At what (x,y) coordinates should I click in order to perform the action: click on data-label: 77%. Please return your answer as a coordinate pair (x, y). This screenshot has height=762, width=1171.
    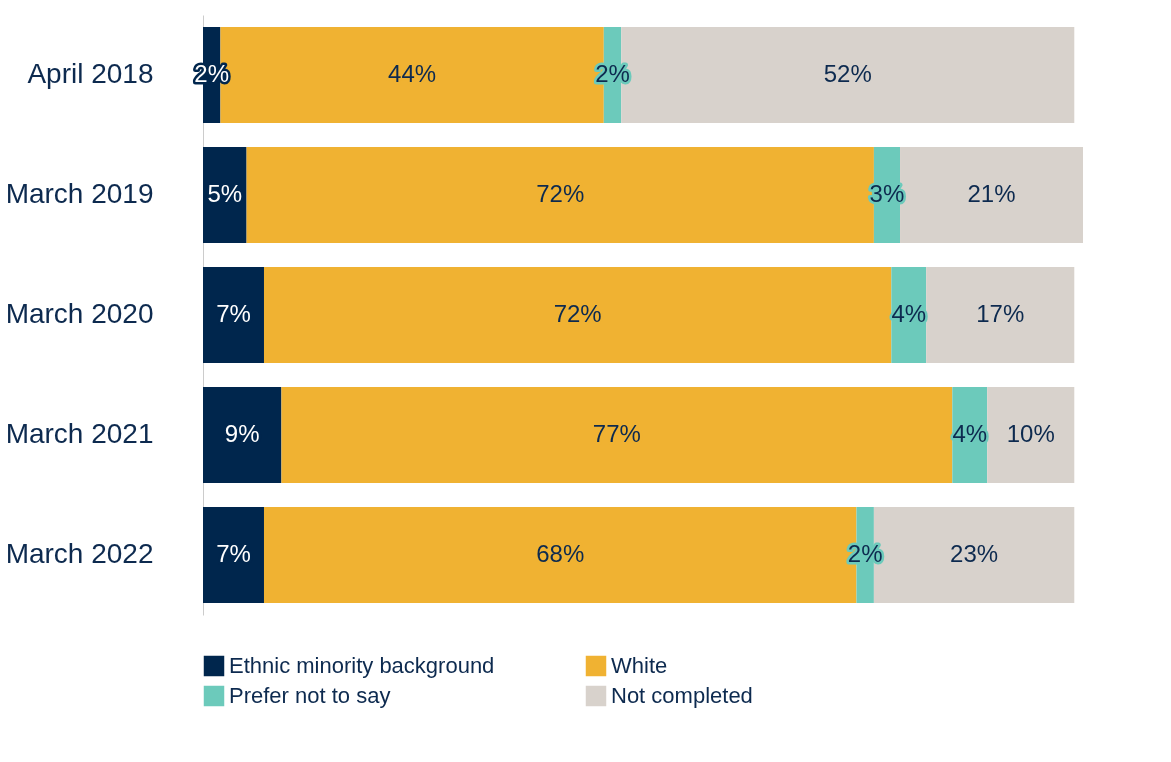
    Looking at the image, I should click on (616, 433).